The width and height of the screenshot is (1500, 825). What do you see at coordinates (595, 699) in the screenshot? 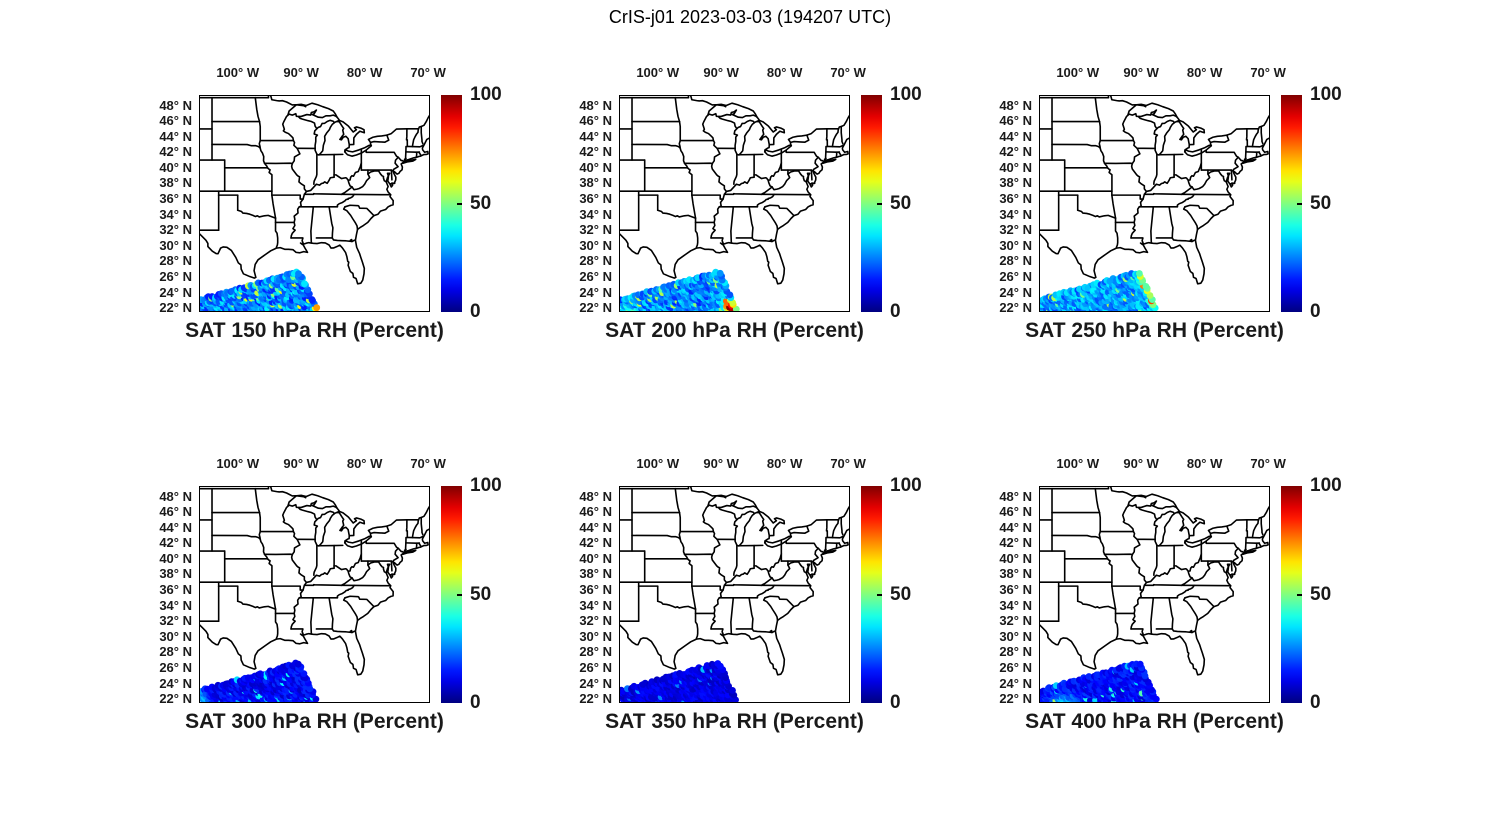
I see `lat-tick-label: 22° N` at bounding box center [595, 699].